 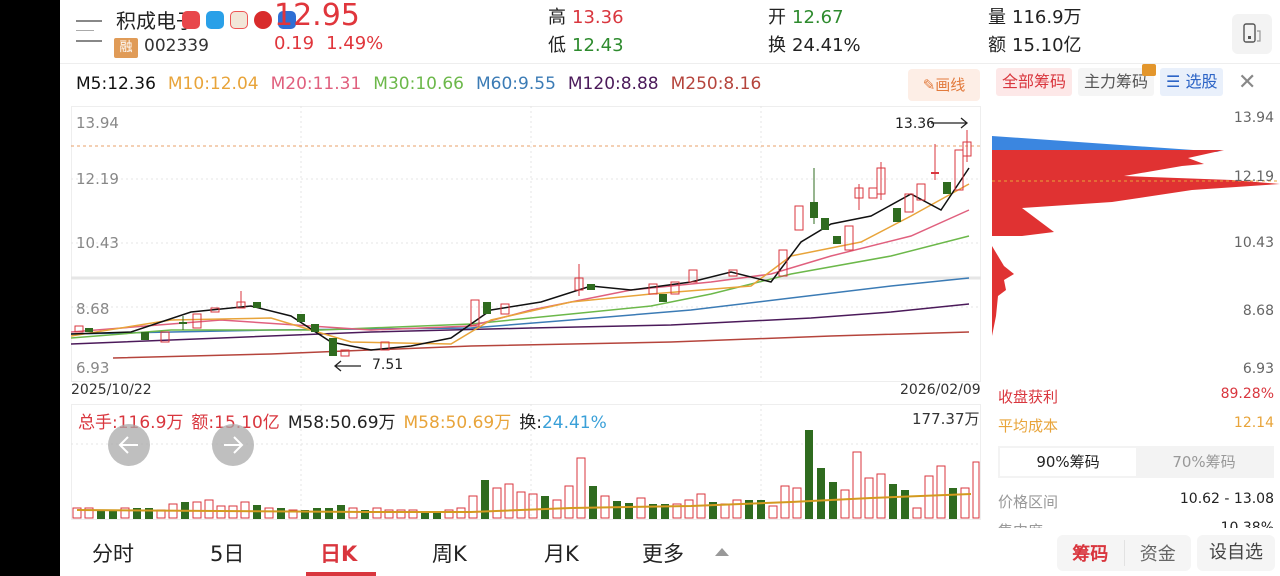 What do you see at coordinates (93, 309) in the screenshot?
I see `y-tick: 8.68` at bounding box center [93, 309].